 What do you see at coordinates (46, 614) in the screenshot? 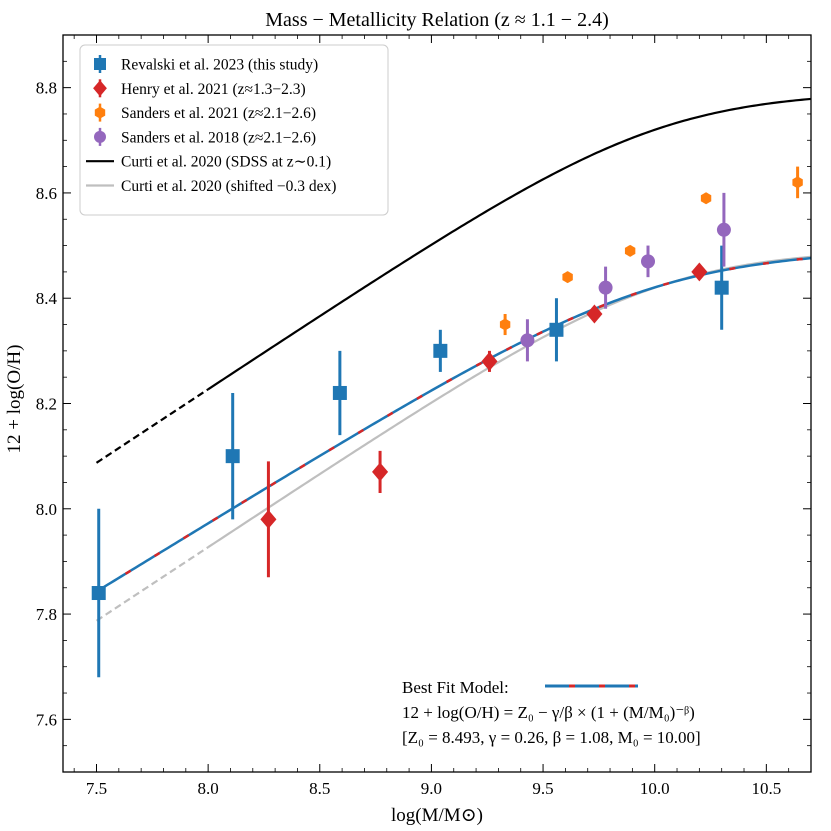
I see `y-tick-label: 7.8` at bounding box center [46, 614].